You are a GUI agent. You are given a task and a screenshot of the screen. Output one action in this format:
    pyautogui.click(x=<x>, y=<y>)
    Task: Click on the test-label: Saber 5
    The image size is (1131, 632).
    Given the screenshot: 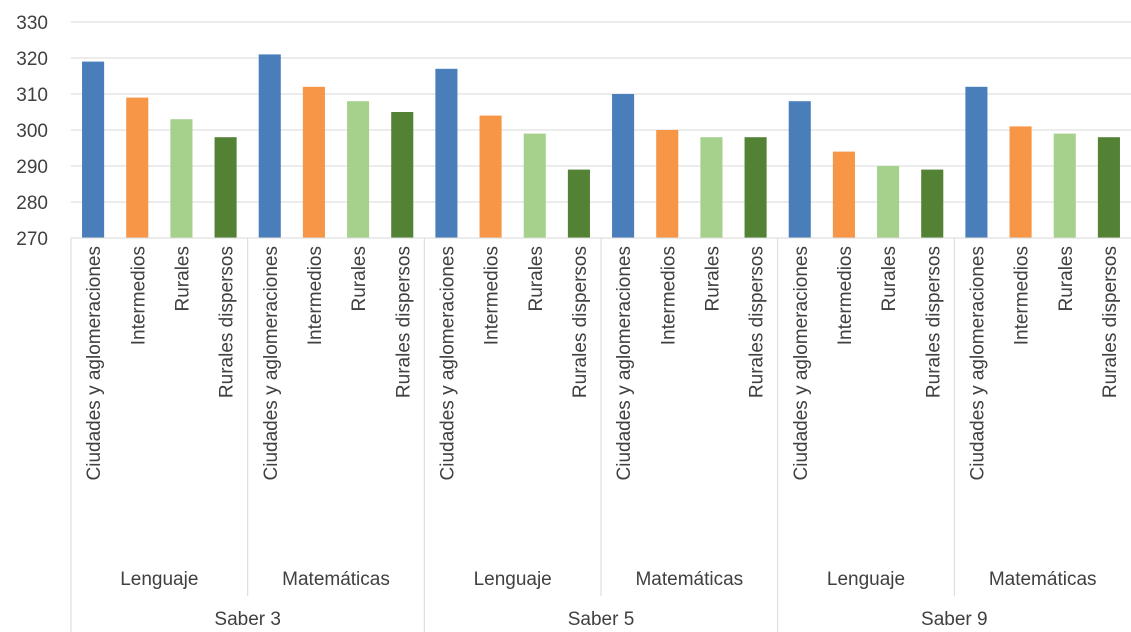 What is the action you would take?
    pyautogui.click(x=601, y=619)
    